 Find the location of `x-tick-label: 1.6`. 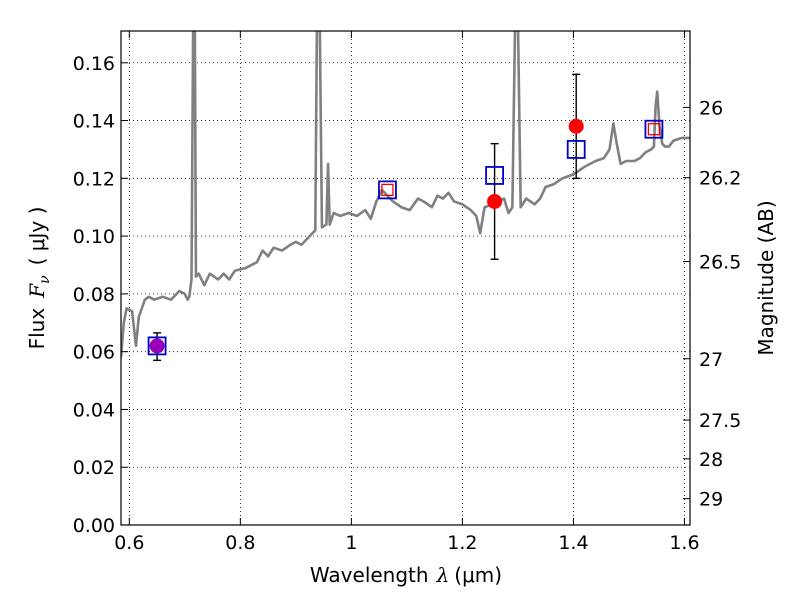

x-tick-label: 1.6 is located at coordinates (684, 543).